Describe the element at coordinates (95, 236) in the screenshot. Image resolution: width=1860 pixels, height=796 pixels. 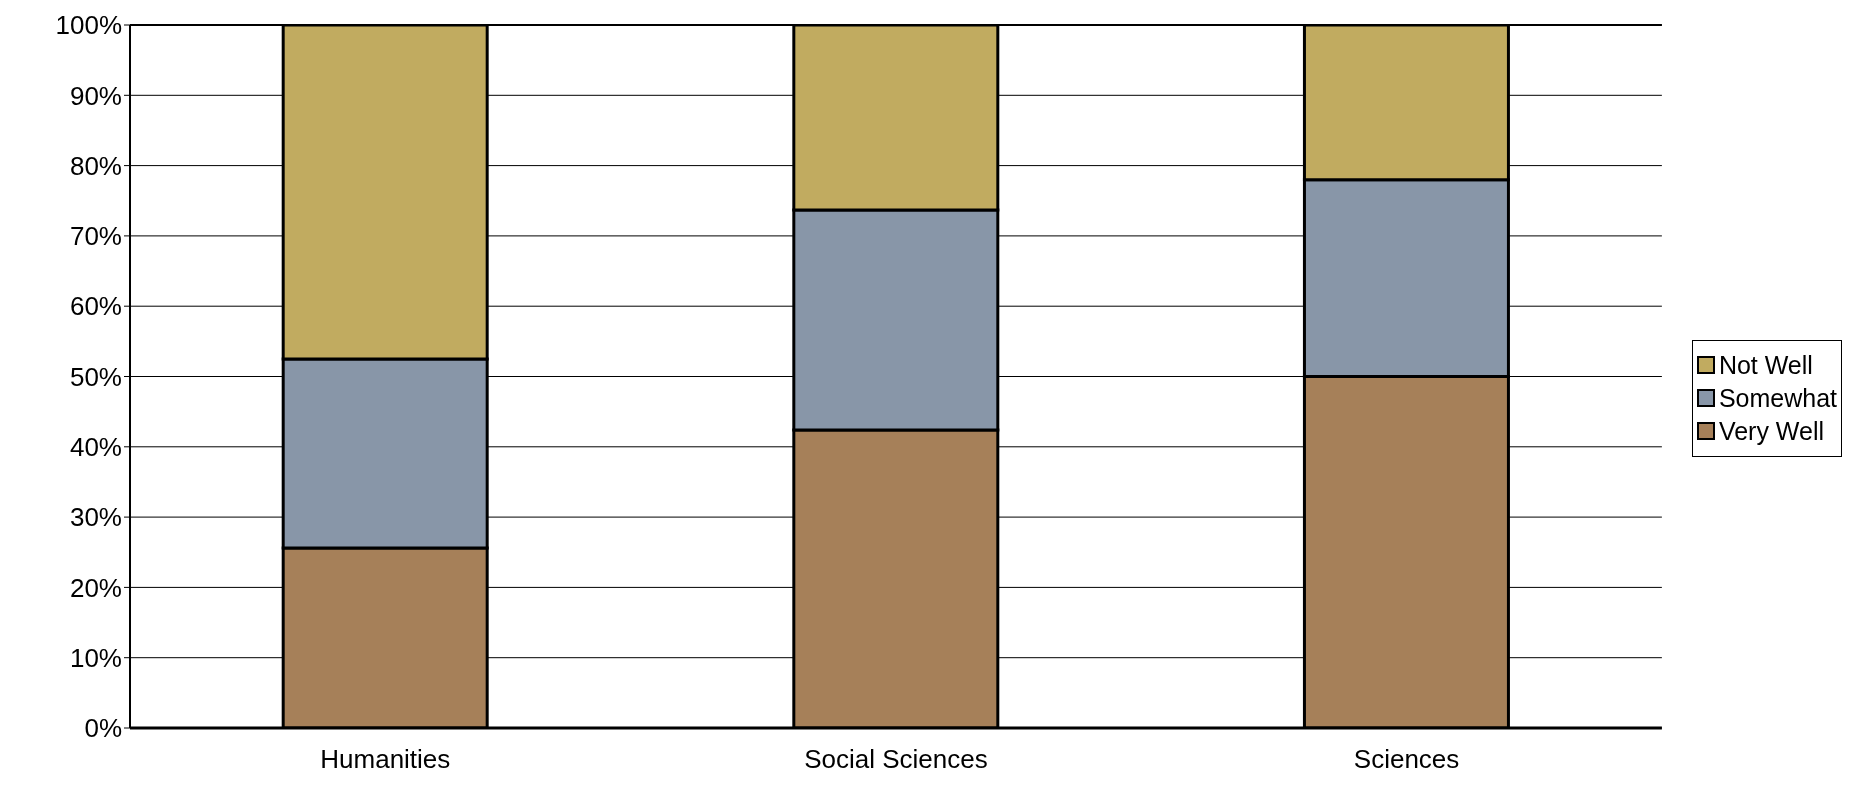
I see `y-tick-label: 70%` at that location.